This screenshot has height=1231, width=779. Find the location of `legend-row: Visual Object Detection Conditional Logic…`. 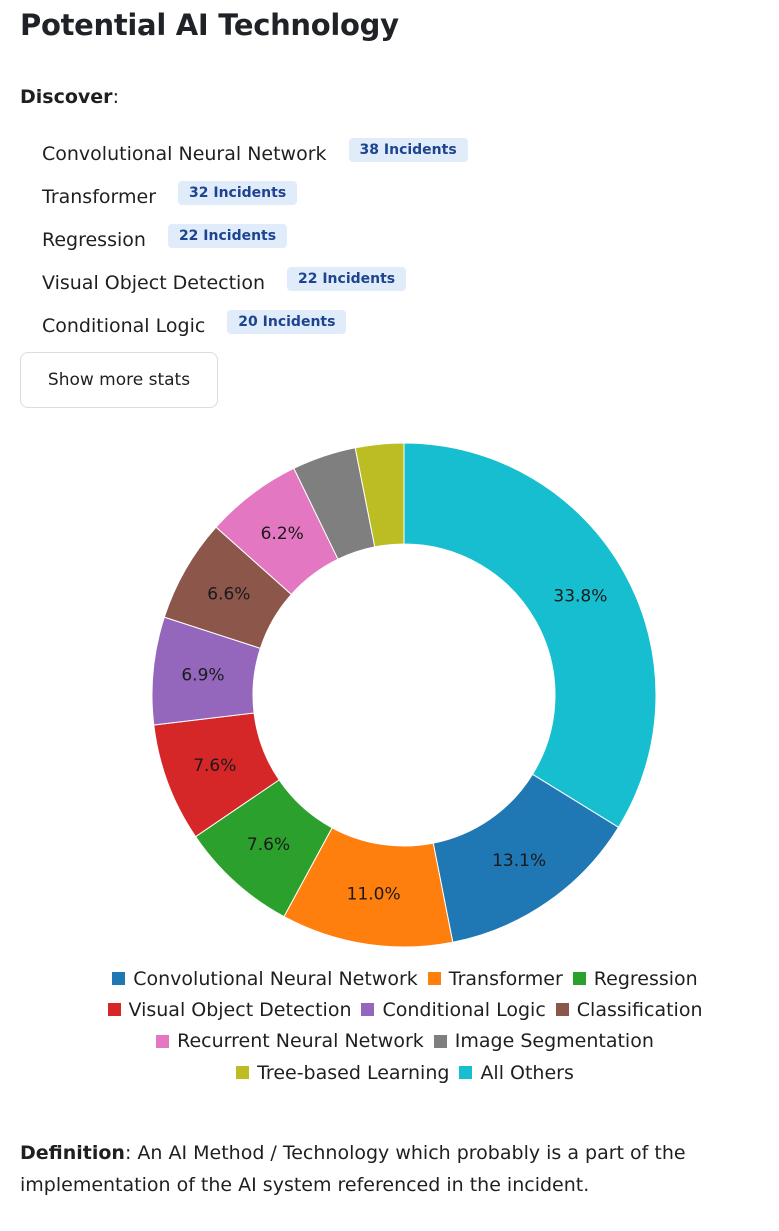

legend-row: Visual Object Detection Conditional Logic… is located at coordinates (404, 1009).